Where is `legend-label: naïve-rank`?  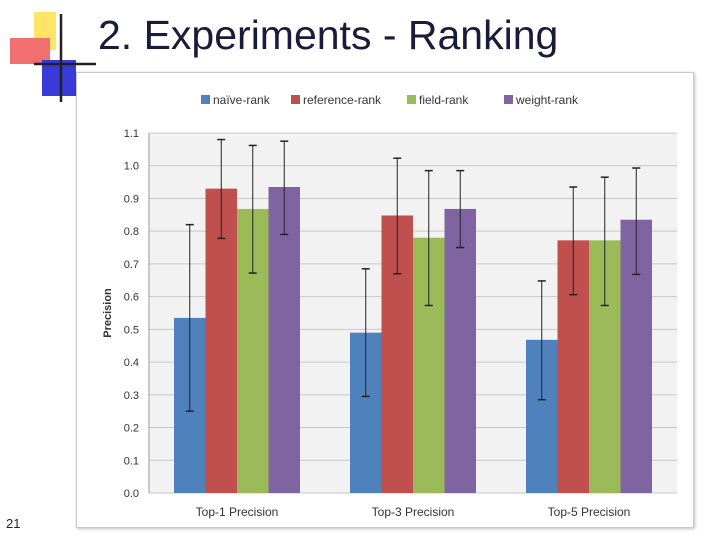
legend-label: naïve-rank is located at coordinates (242, 100).